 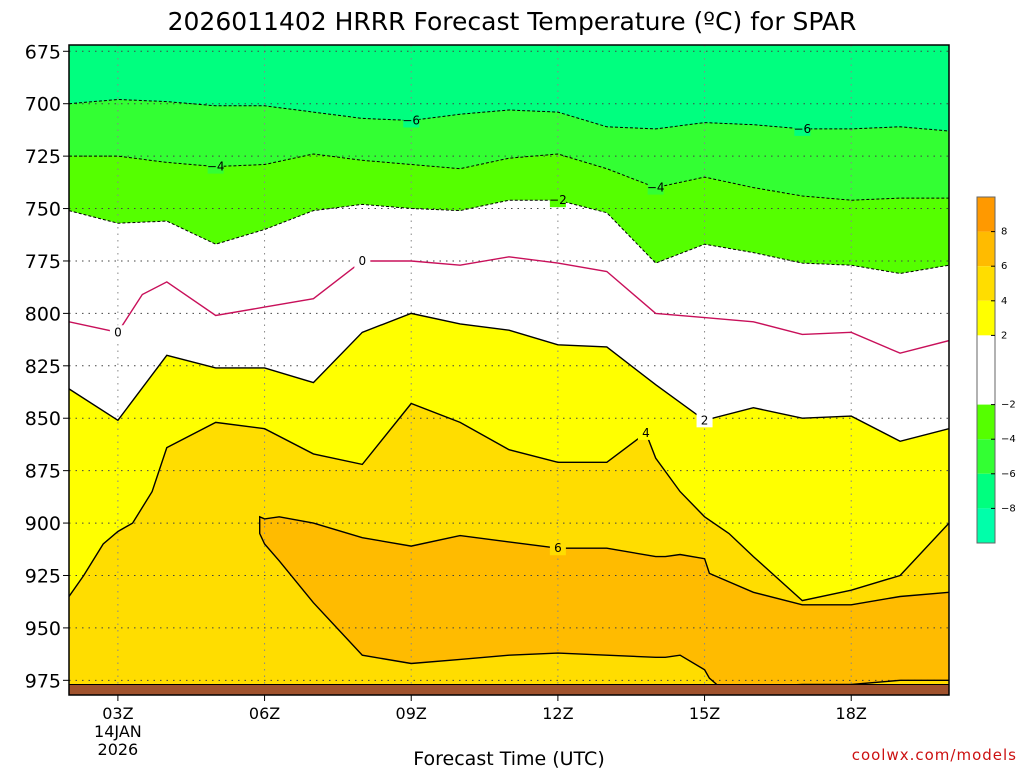 I want to click on y-tick-label-875: 875, so click(x=43, y=472).